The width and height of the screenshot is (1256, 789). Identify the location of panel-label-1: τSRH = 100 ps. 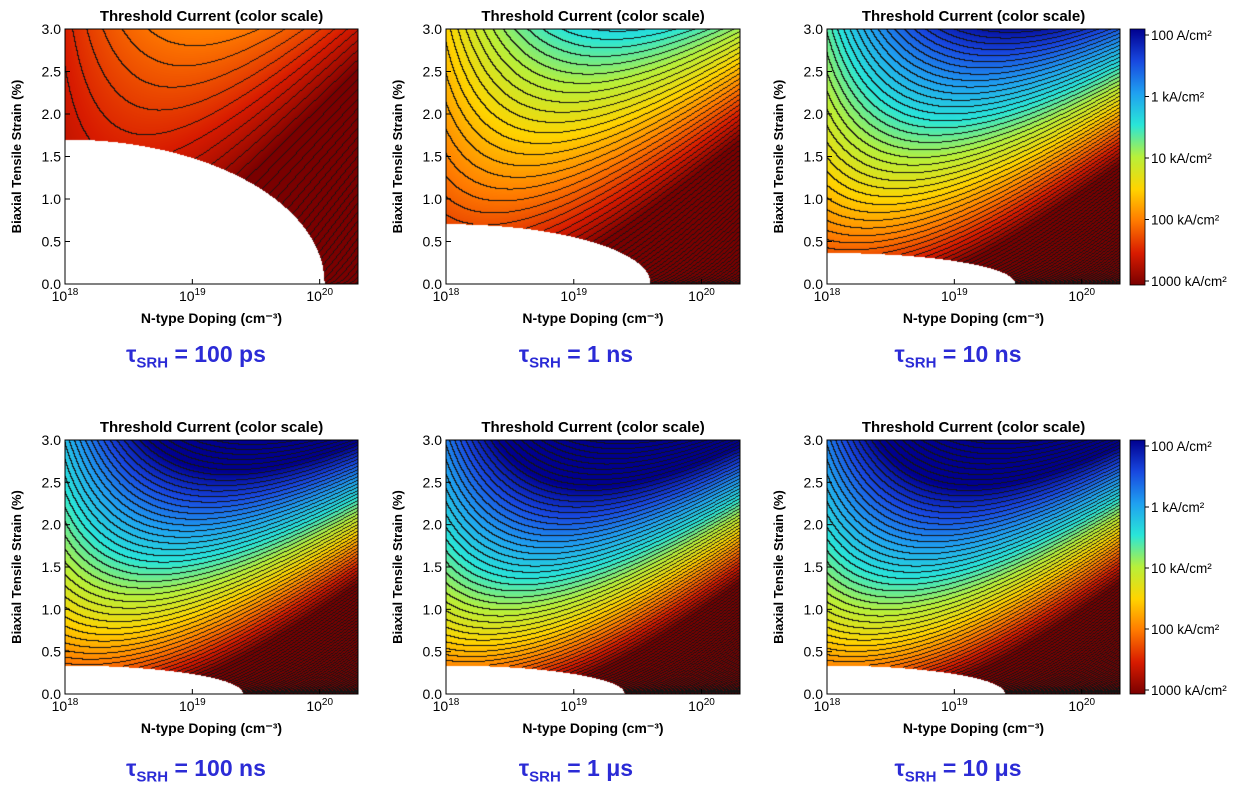
(196, 356).